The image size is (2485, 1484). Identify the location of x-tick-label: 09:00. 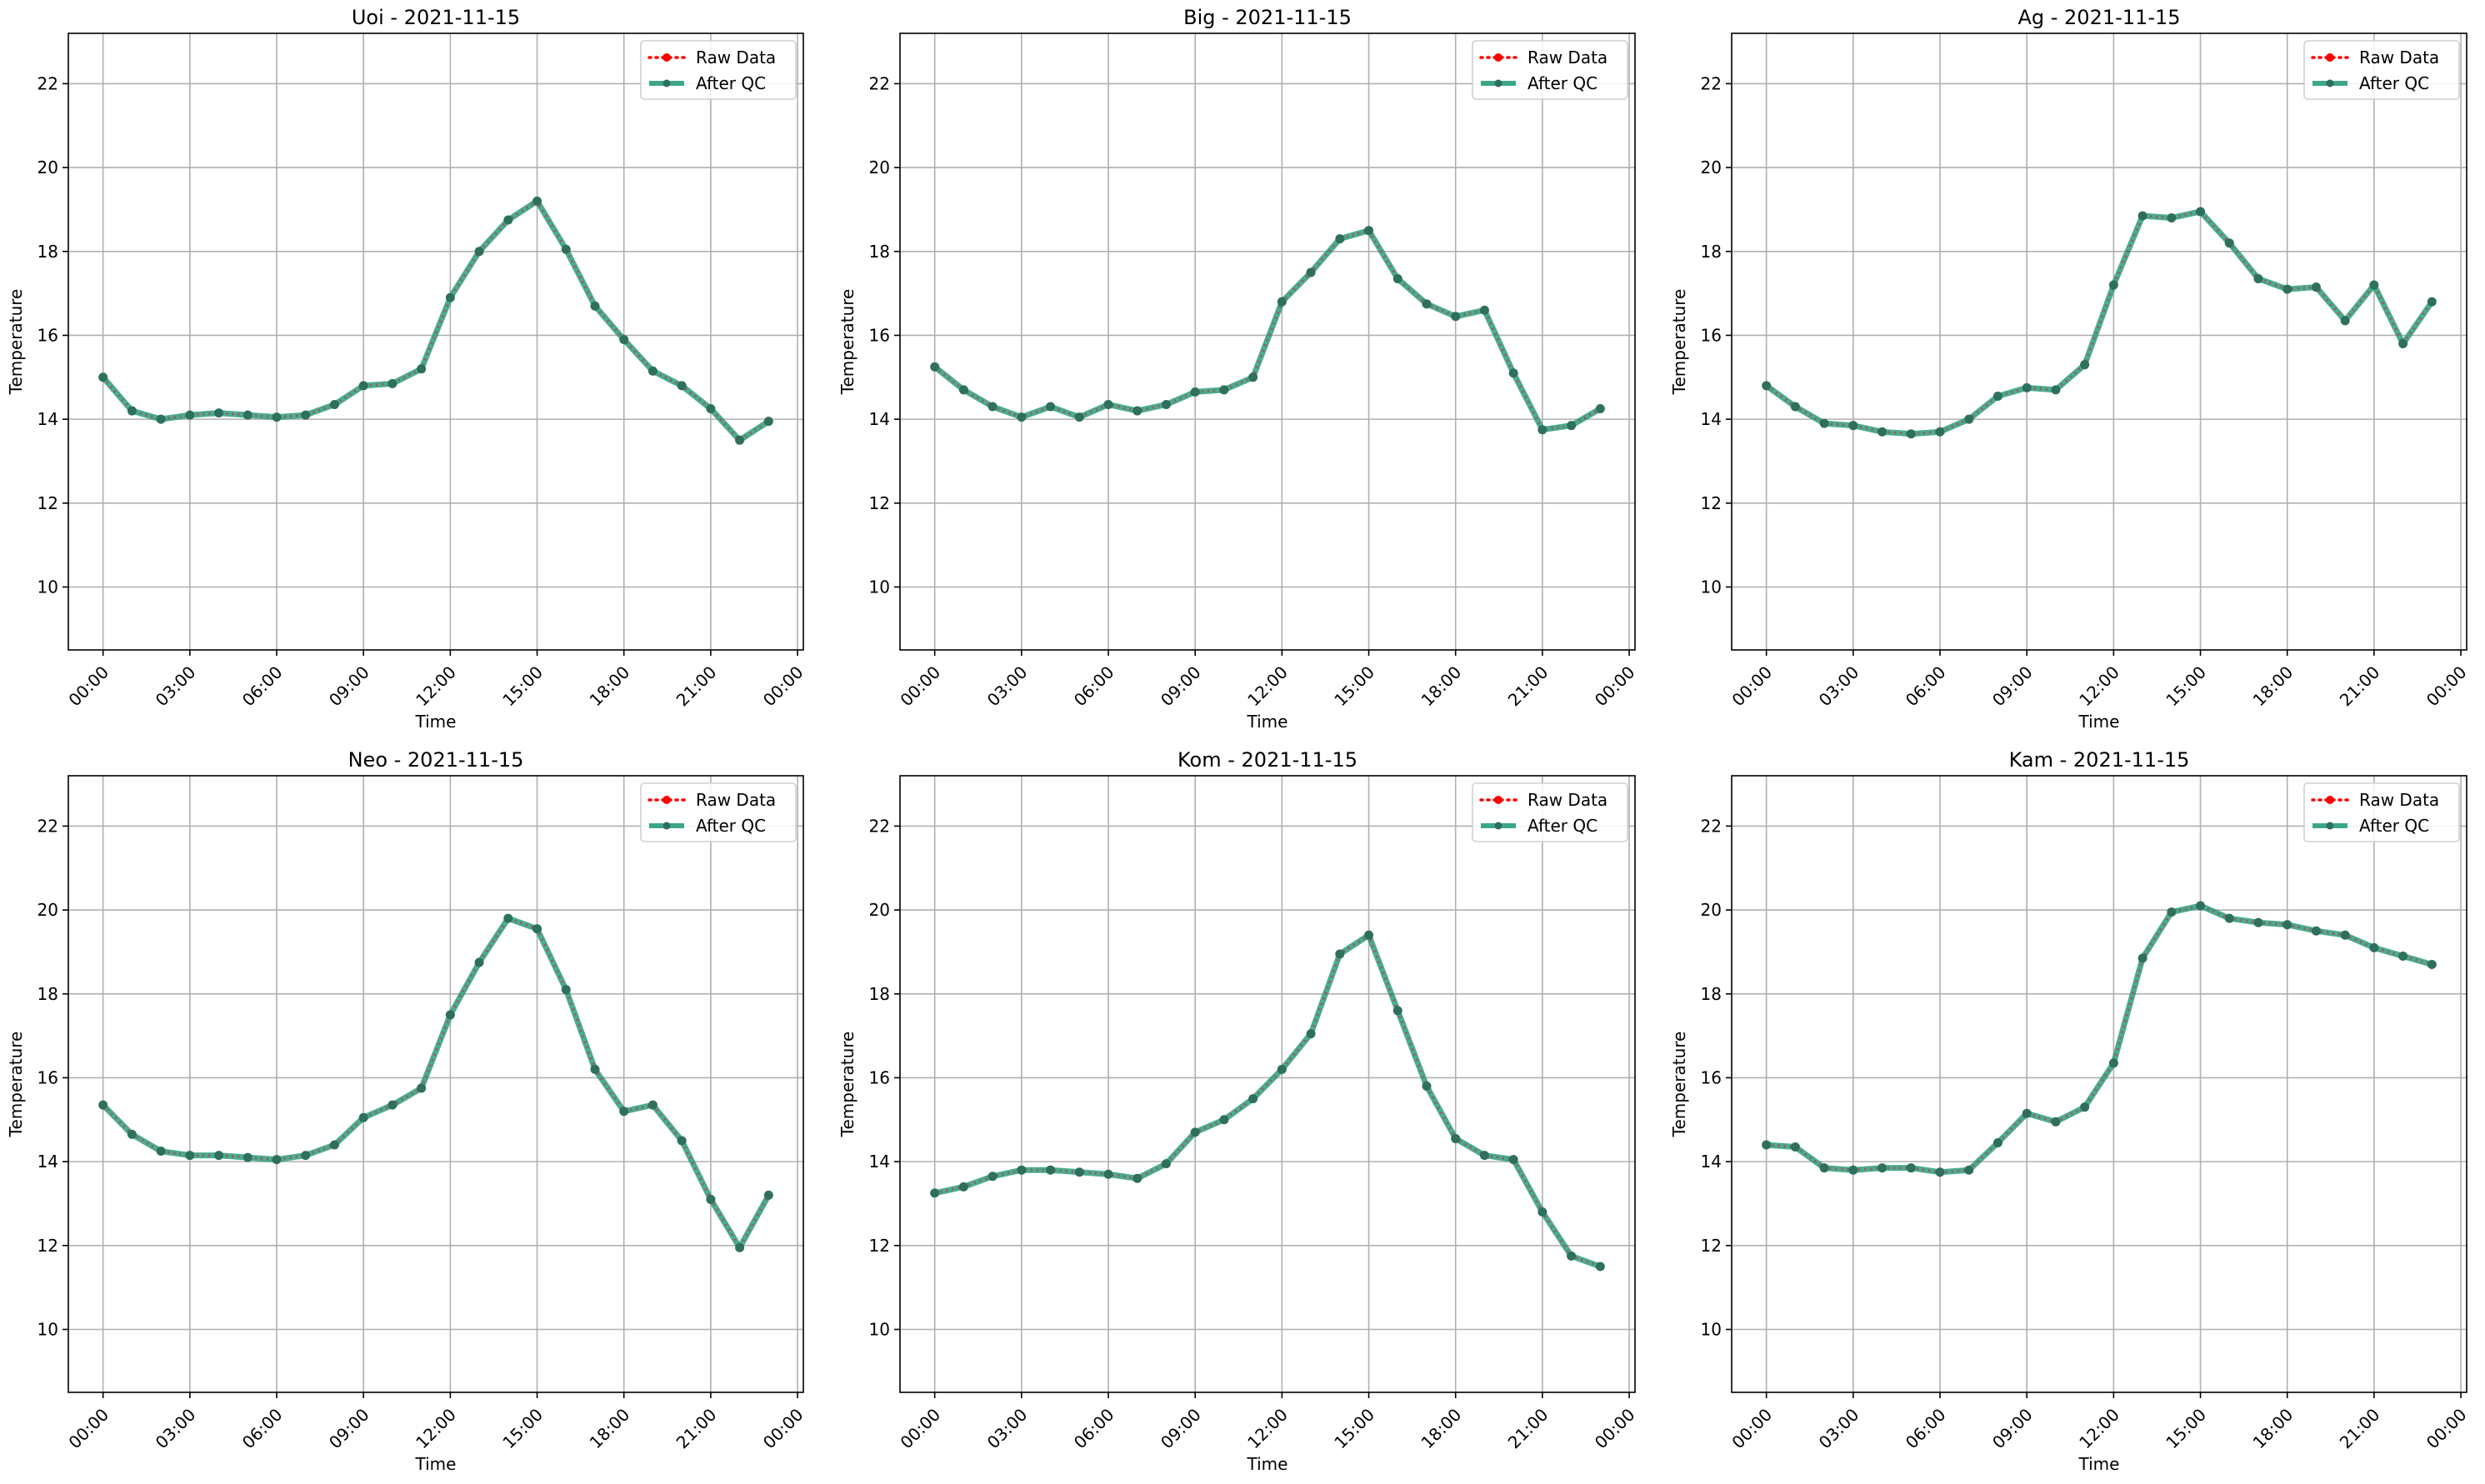
(349, 687).